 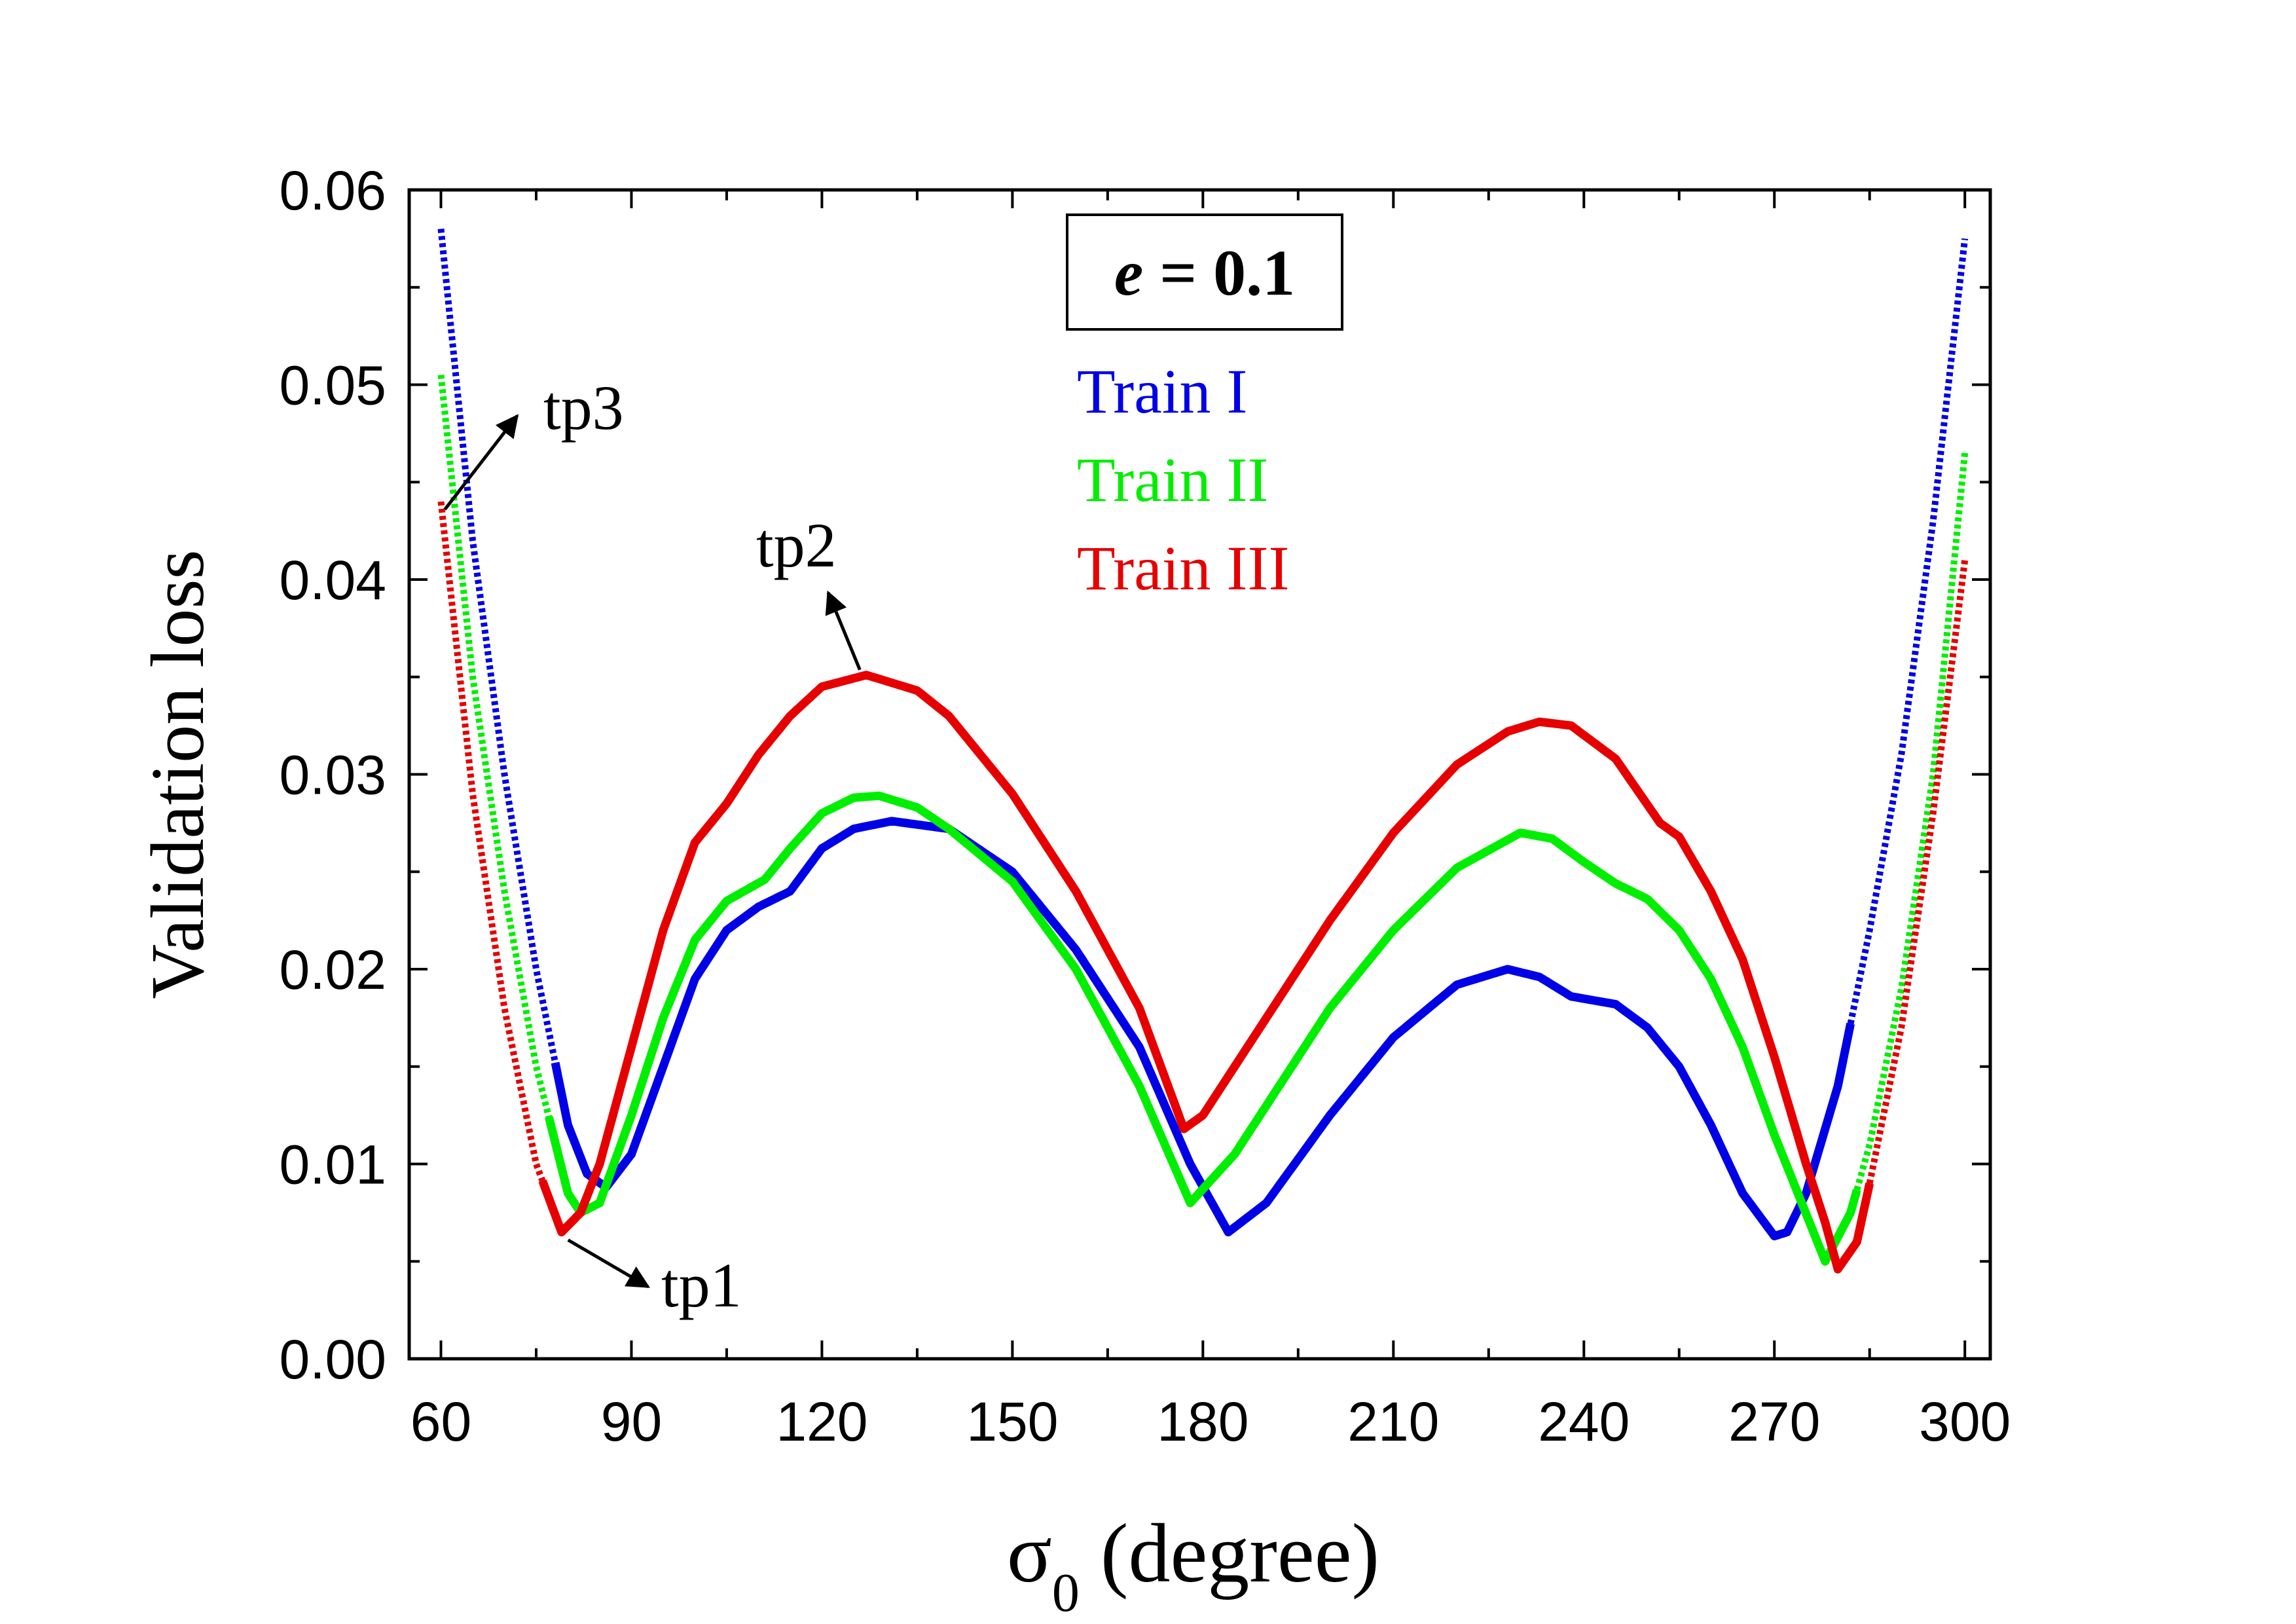 I want to click on annotation-text: e = 0.1, so click(x=1204, y=272).